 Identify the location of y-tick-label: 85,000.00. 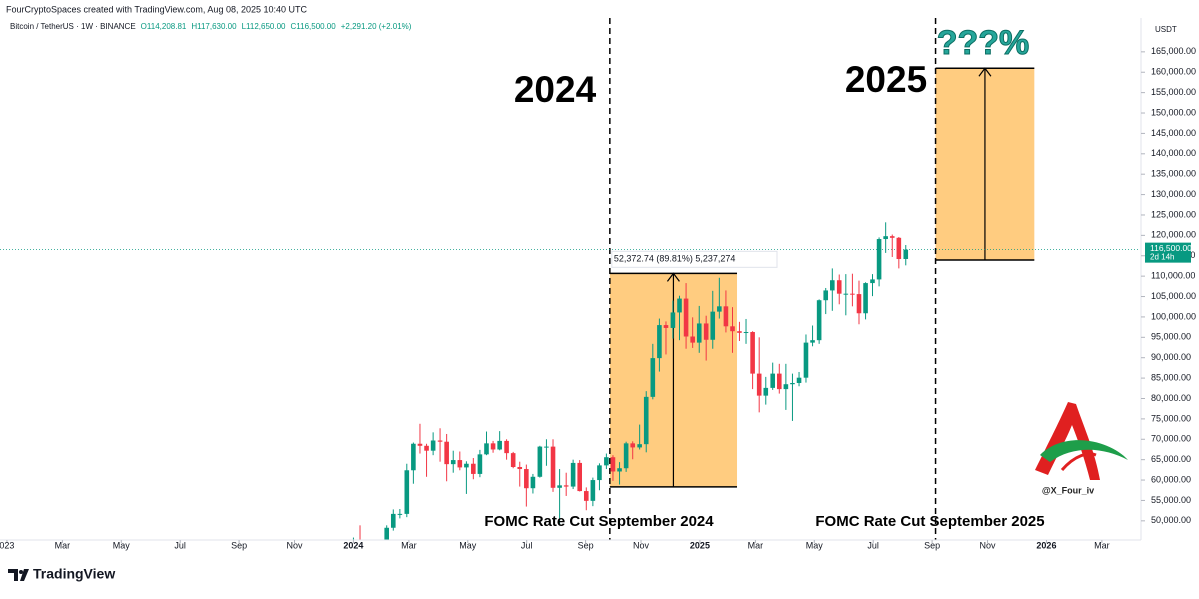
(1171, 377).